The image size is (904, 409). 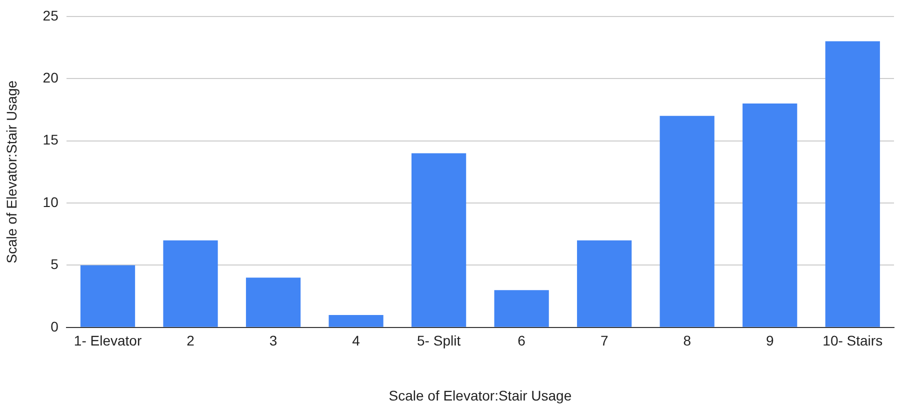 What do you see at coordinates (11, 172) in the screenshot?
I see `y-axis-title: Scale of Elevator:Stair Usage` at bounding box center [11, 172].